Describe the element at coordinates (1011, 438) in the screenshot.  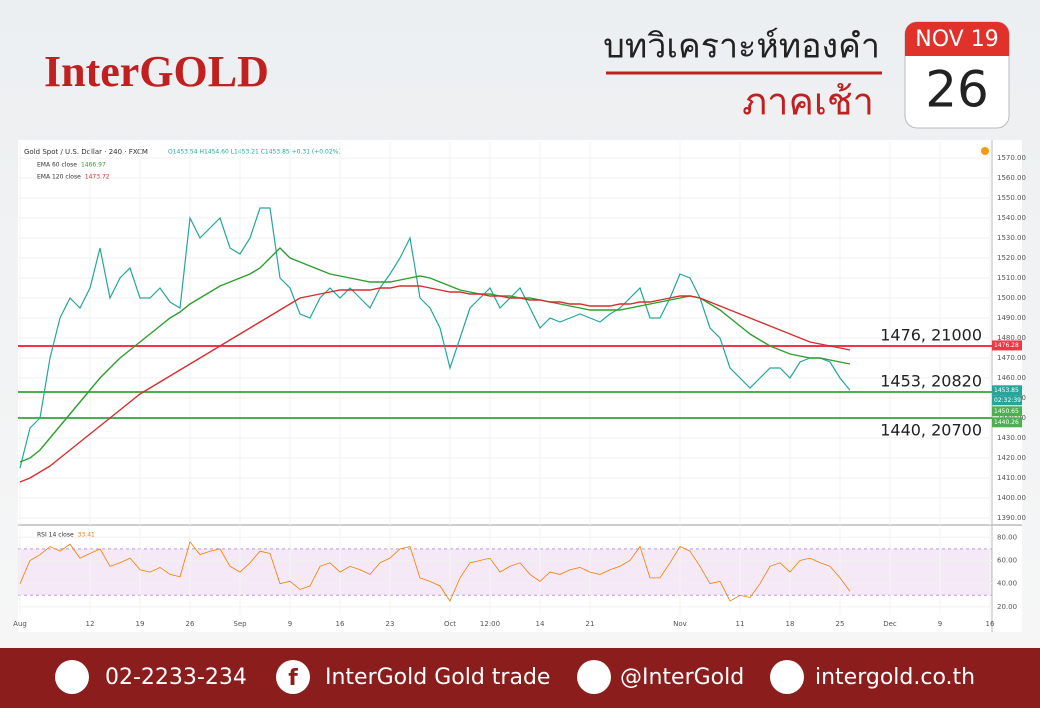
I see `y-tick-label: 1430.00` at that location.